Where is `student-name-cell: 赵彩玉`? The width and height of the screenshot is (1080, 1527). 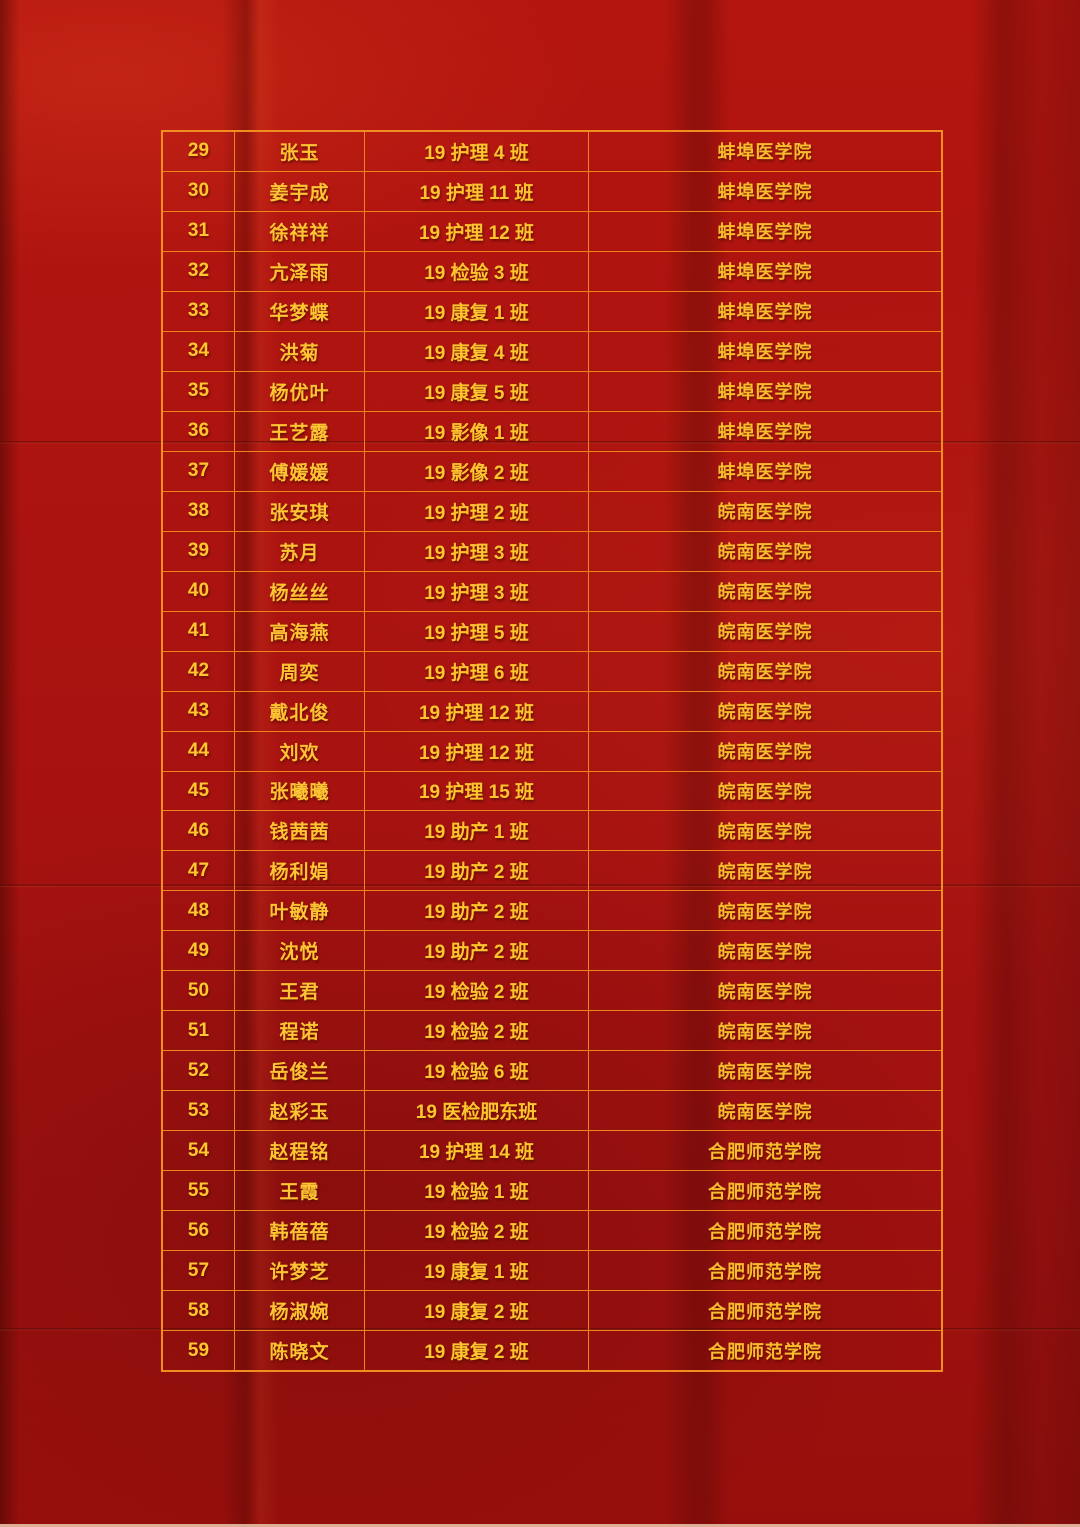
student-name-cell: 赵彩玉 is located at coordinates (300, 1111).